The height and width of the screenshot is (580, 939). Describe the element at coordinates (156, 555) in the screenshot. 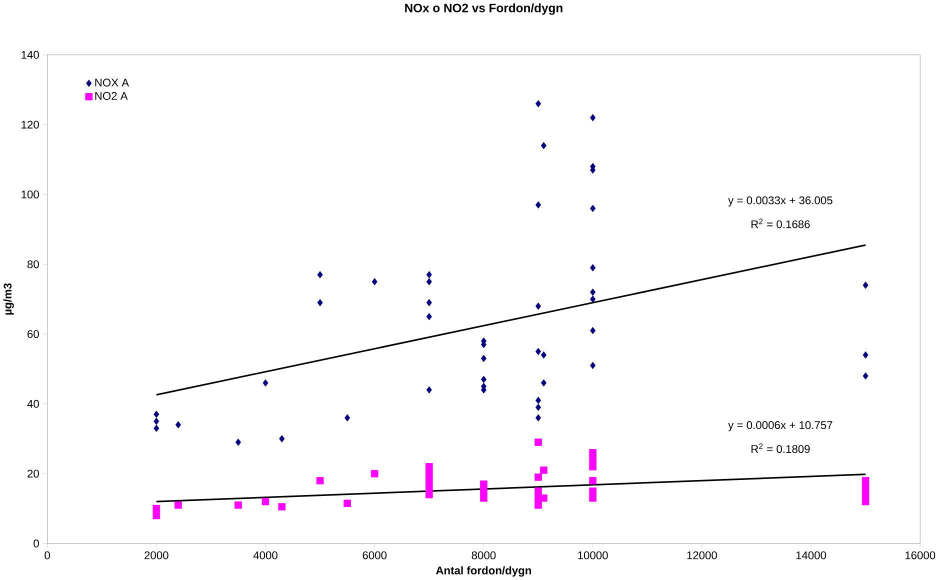

I see `x-tick-label: 2000` at that location.